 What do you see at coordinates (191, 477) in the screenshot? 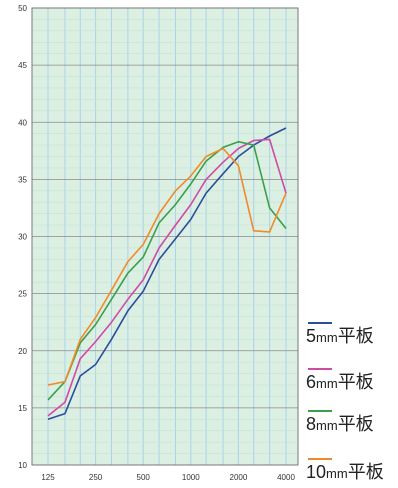
I see `x-tick-label: 1000` at bounding box center [191, 477].